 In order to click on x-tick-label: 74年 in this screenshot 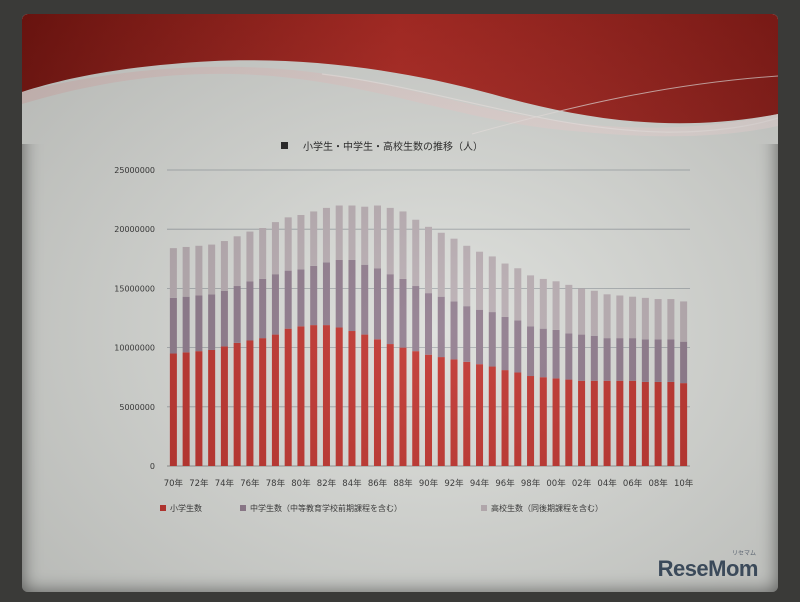, I will do `click(225, 483)`.